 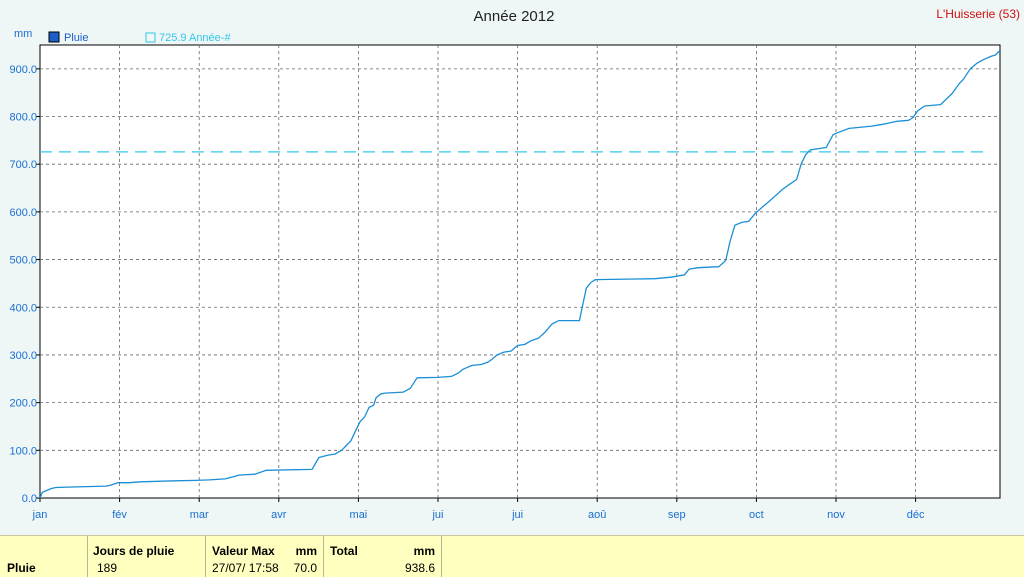 What do you see at coordinates (195, 38) in the screenshot?
I see `legend-label-average: 725.9 Année-#` at bounding box center [195, 38].